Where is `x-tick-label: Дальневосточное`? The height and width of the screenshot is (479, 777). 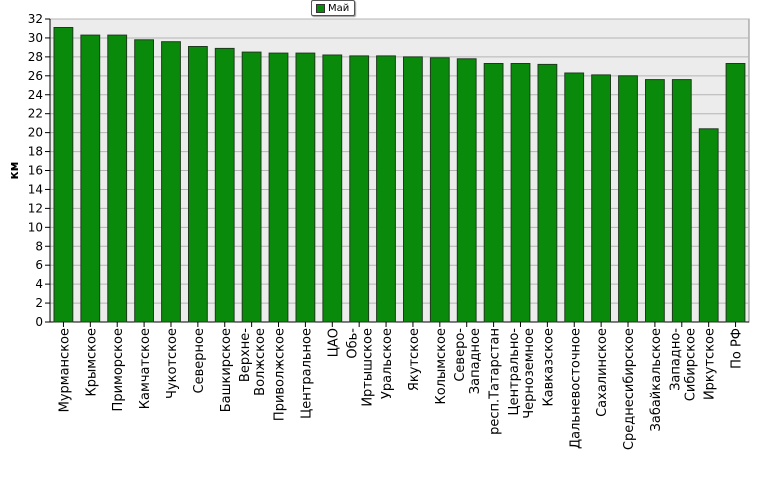 x-tick-label: Дальневосточное is located at coordinates (575, 388).